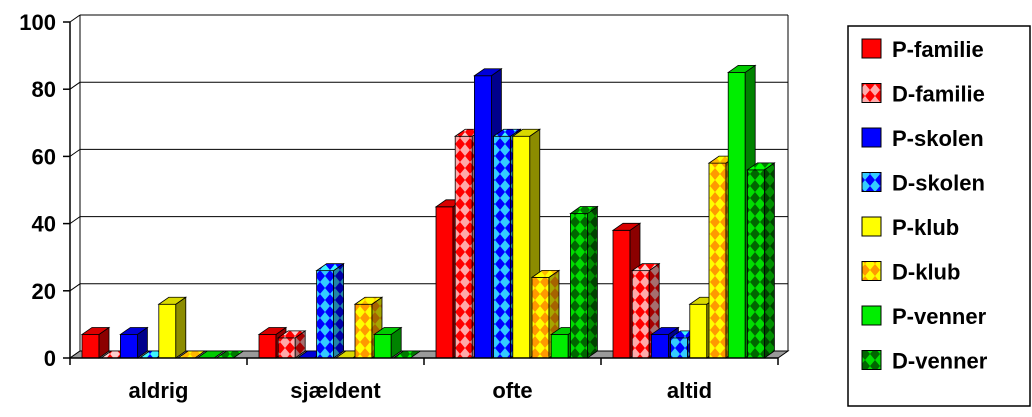 This screenshot has width=1032, height=417. Describe the element at coordinates (50, 358) in the screenshot. I see `y-tick-label: 0` at that location.